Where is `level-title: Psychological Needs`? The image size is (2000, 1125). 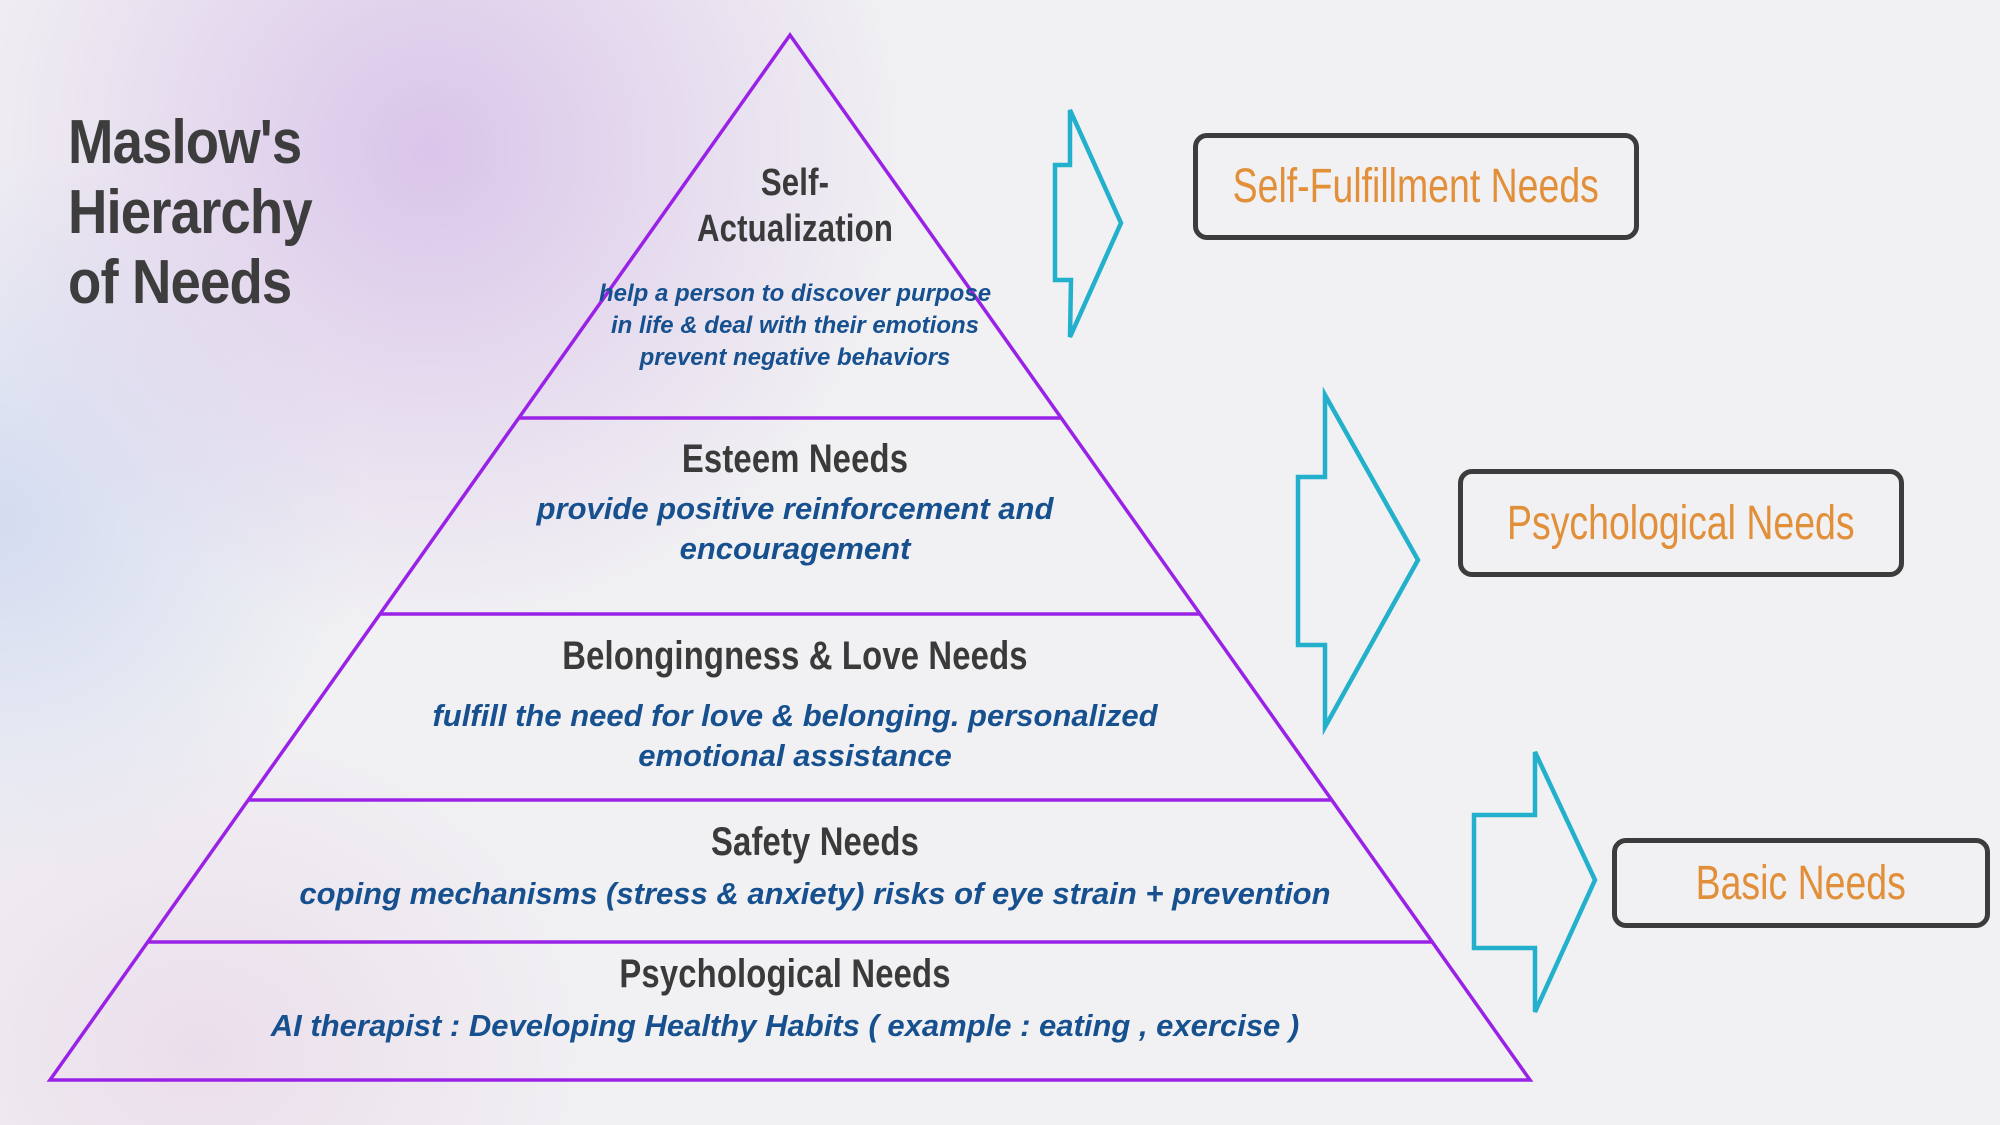
level-title: Psychological Needs is located at coordinates (785, 974).